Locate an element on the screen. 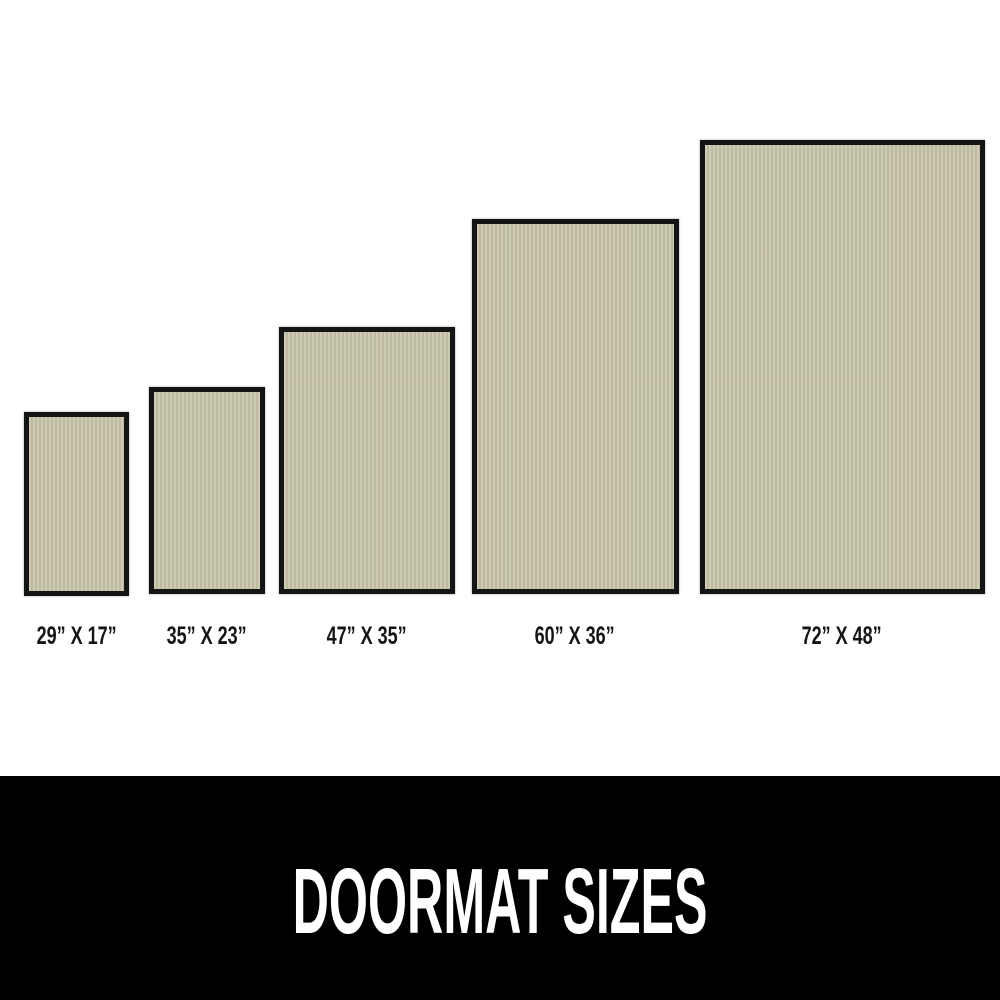 The height and width of the screenshot is (1000, 1000). size-label: 60” X 36” is located at coordinates (575, 636).